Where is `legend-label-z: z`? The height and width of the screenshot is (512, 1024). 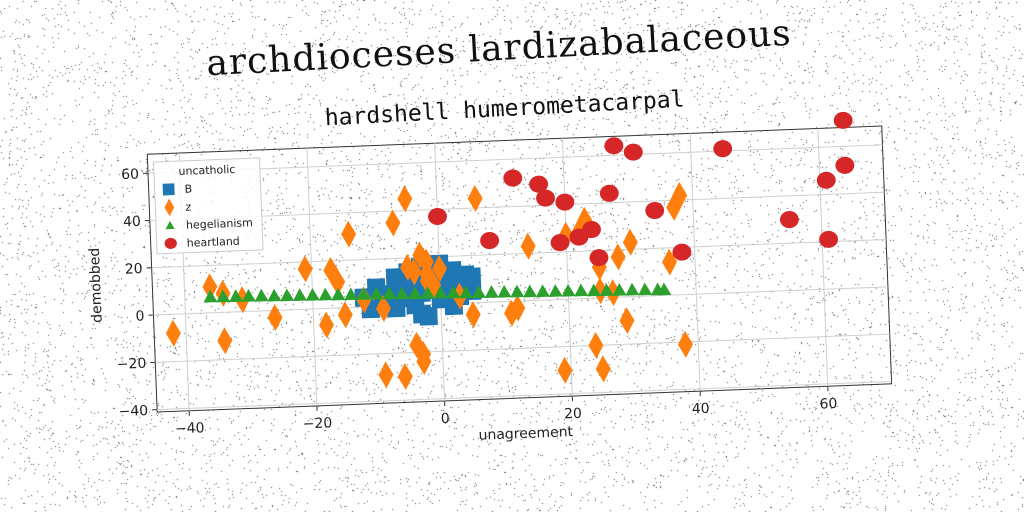 legend-label-z: z is located at coordinates (188, 207).